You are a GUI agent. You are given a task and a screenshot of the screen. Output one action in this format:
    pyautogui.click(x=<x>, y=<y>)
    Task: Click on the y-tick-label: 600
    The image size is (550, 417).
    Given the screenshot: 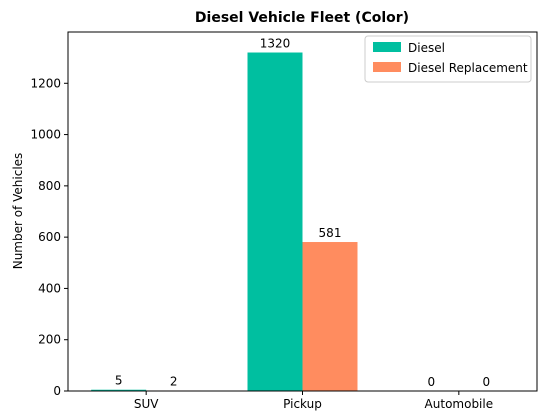 What is the action you would take?
    pyautogui.click(x=49, y=237)
    